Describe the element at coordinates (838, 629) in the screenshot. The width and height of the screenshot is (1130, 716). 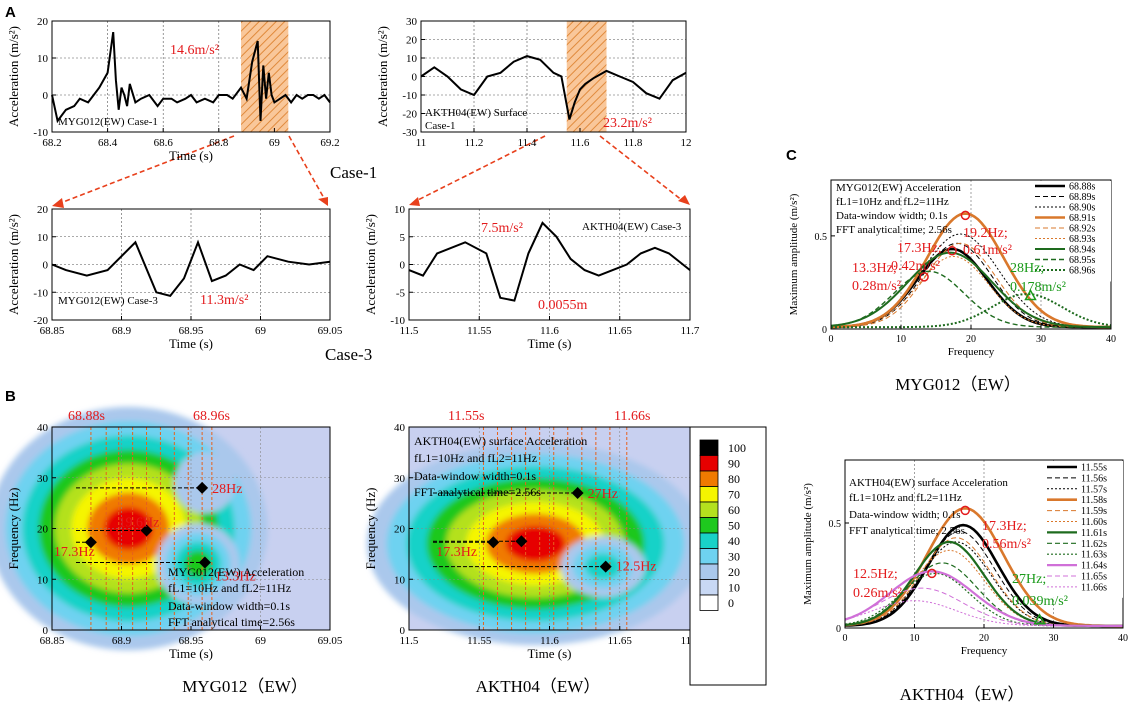
I see `c2-y-tick-label: 0` at that location.